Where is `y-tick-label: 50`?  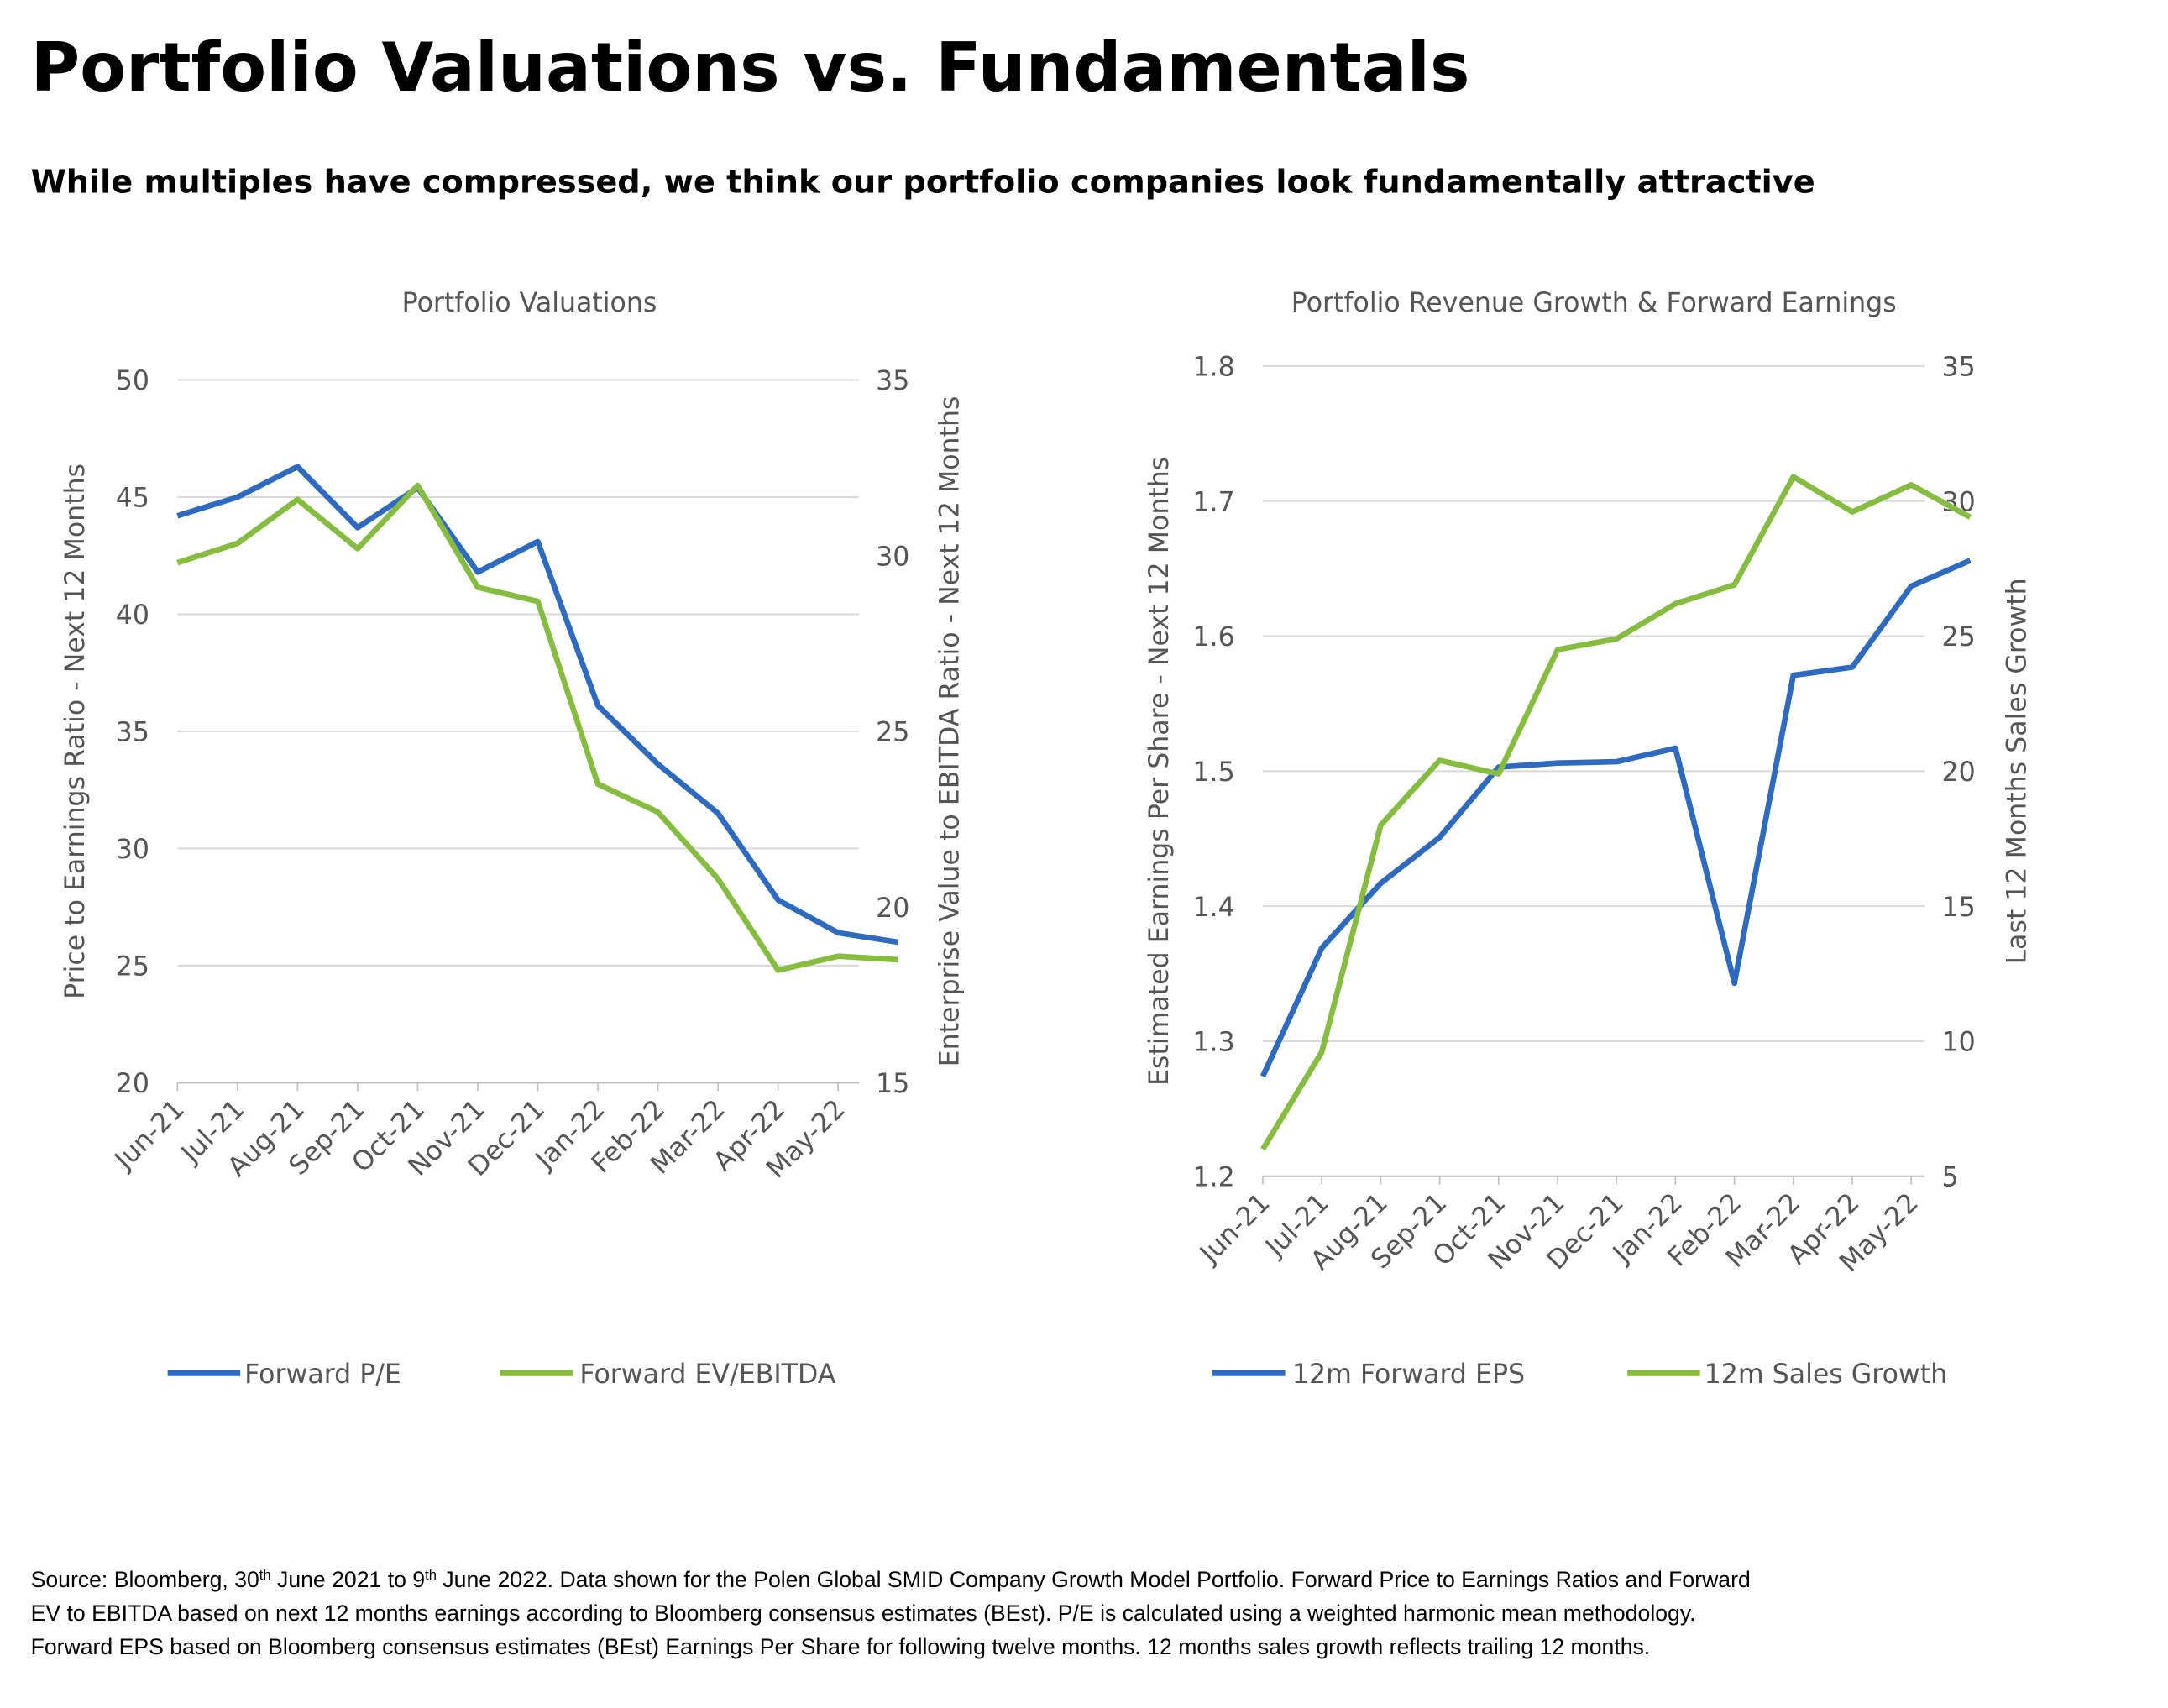 y-tick-label: 50 is located at coordinates (132, 381).